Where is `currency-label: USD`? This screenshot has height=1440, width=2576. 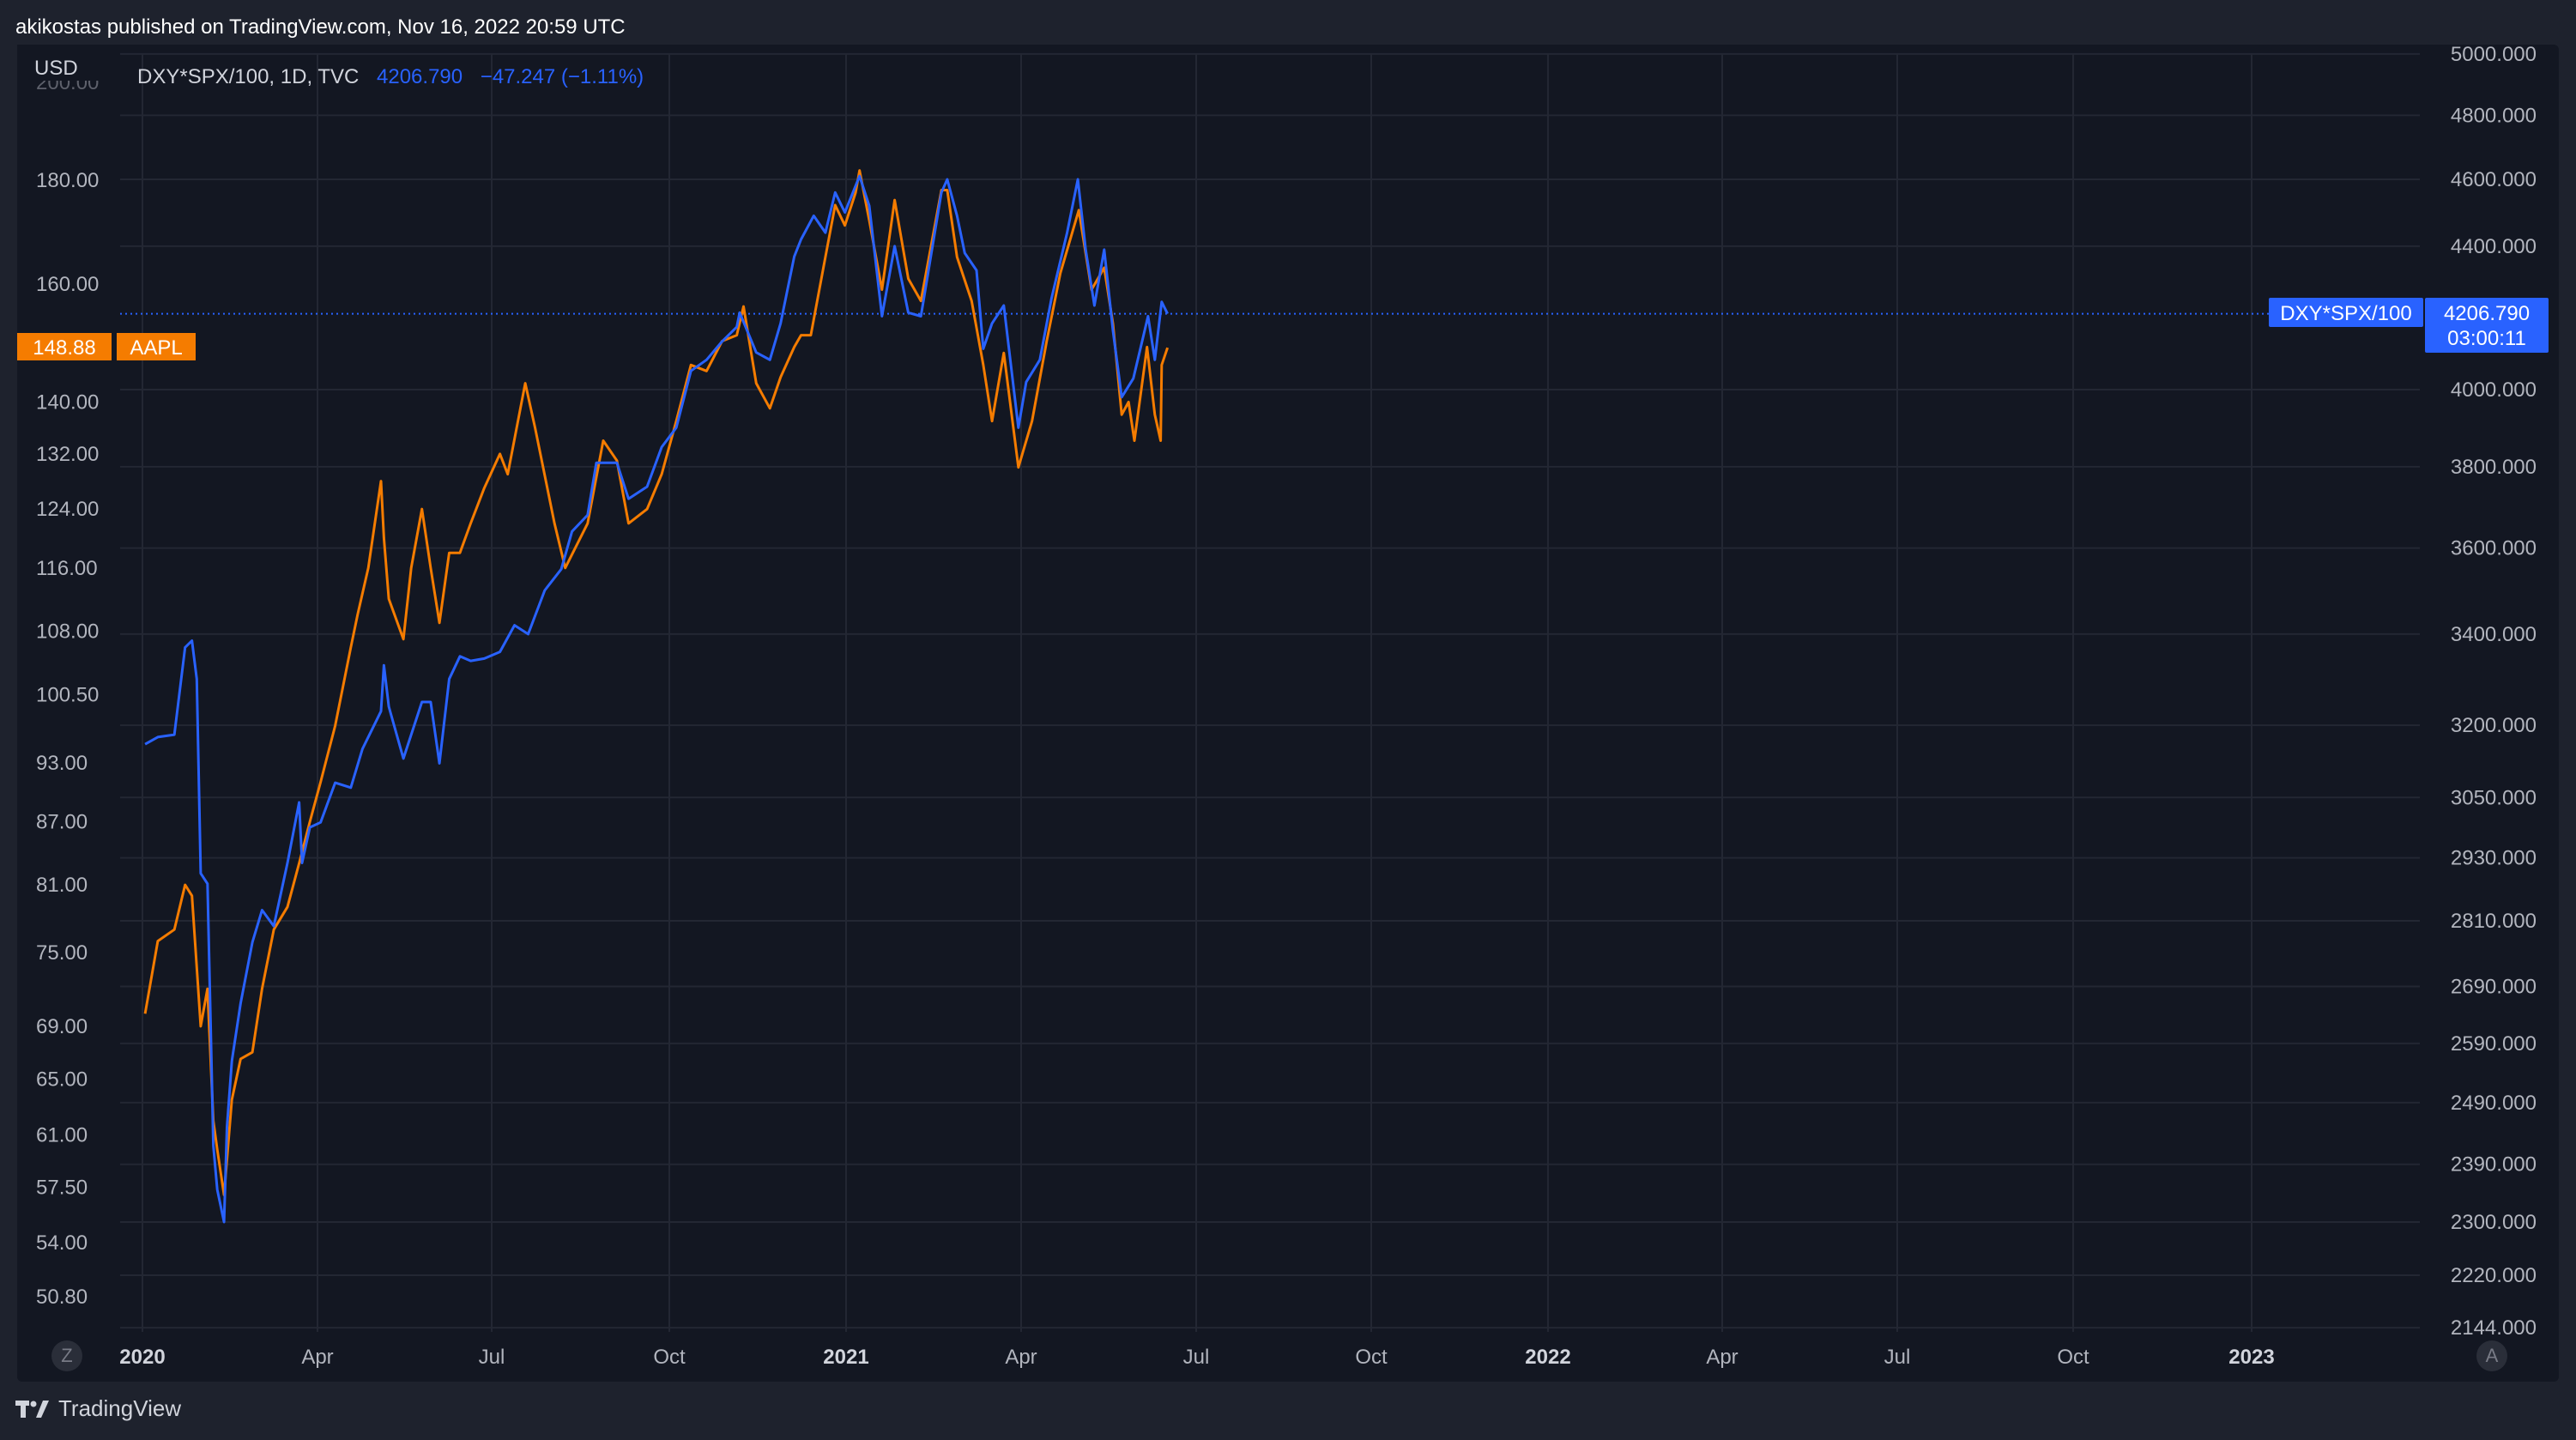
currency-label: USD is located at coordinates (56, 69).